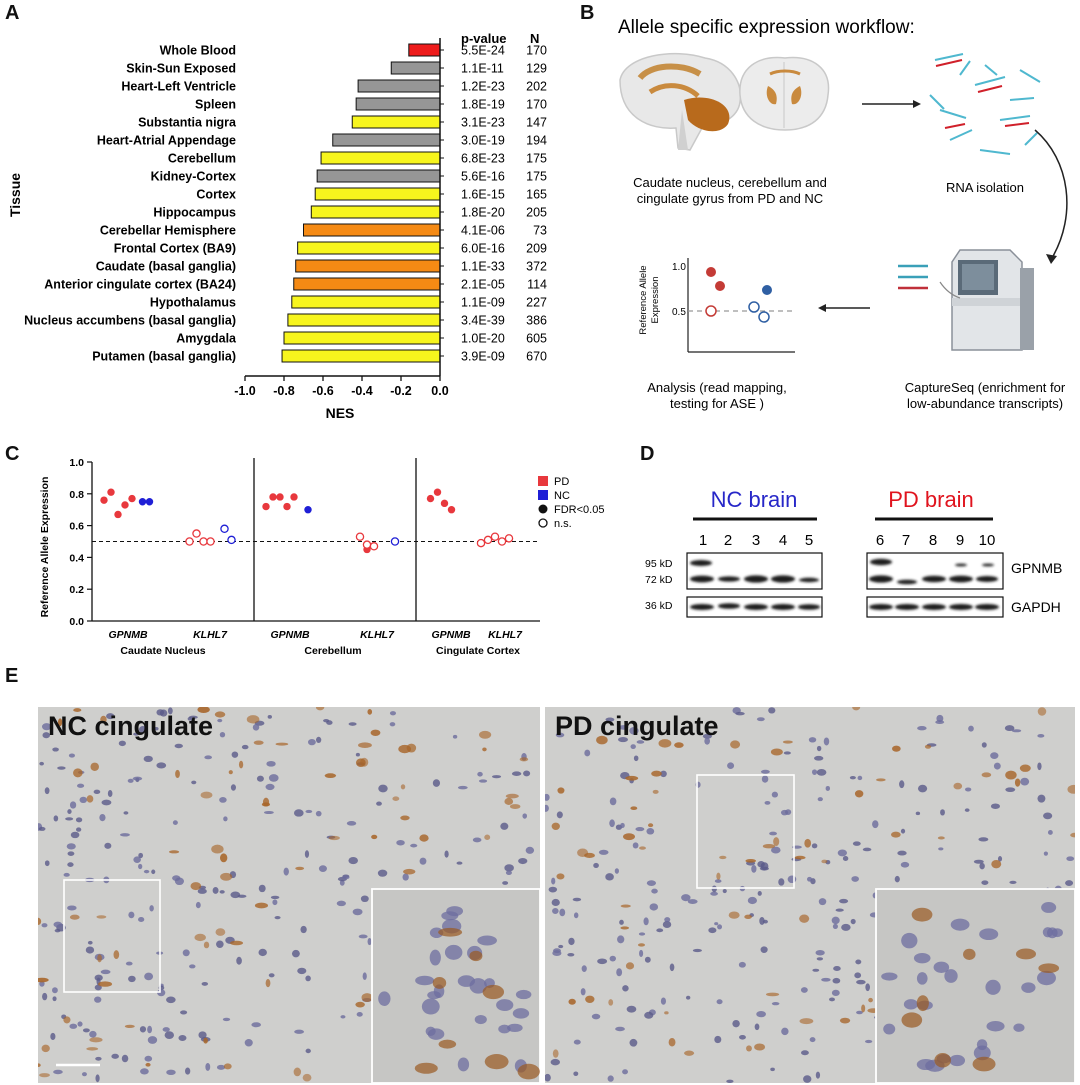  What do you see at coordinates (562, 496) in the screenshot?
I see `legend-label-nc: NC` at bounding box center [562, 496].